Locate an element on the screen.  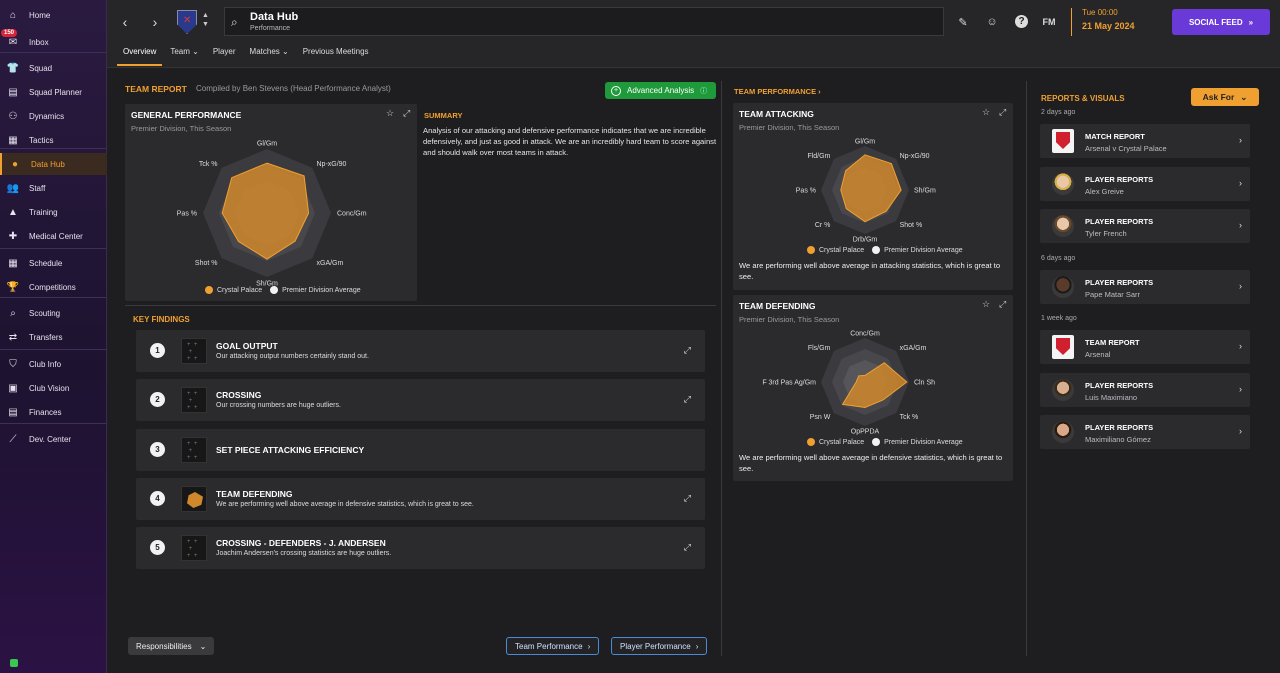
search-icon: ⌕ is located at coordinates (234, 22).